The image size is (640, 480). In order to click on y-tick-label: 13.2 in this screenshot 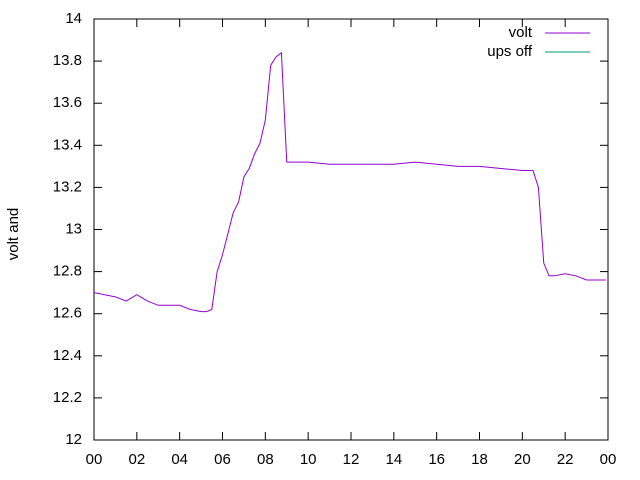, I will do `click(67, 186)`.